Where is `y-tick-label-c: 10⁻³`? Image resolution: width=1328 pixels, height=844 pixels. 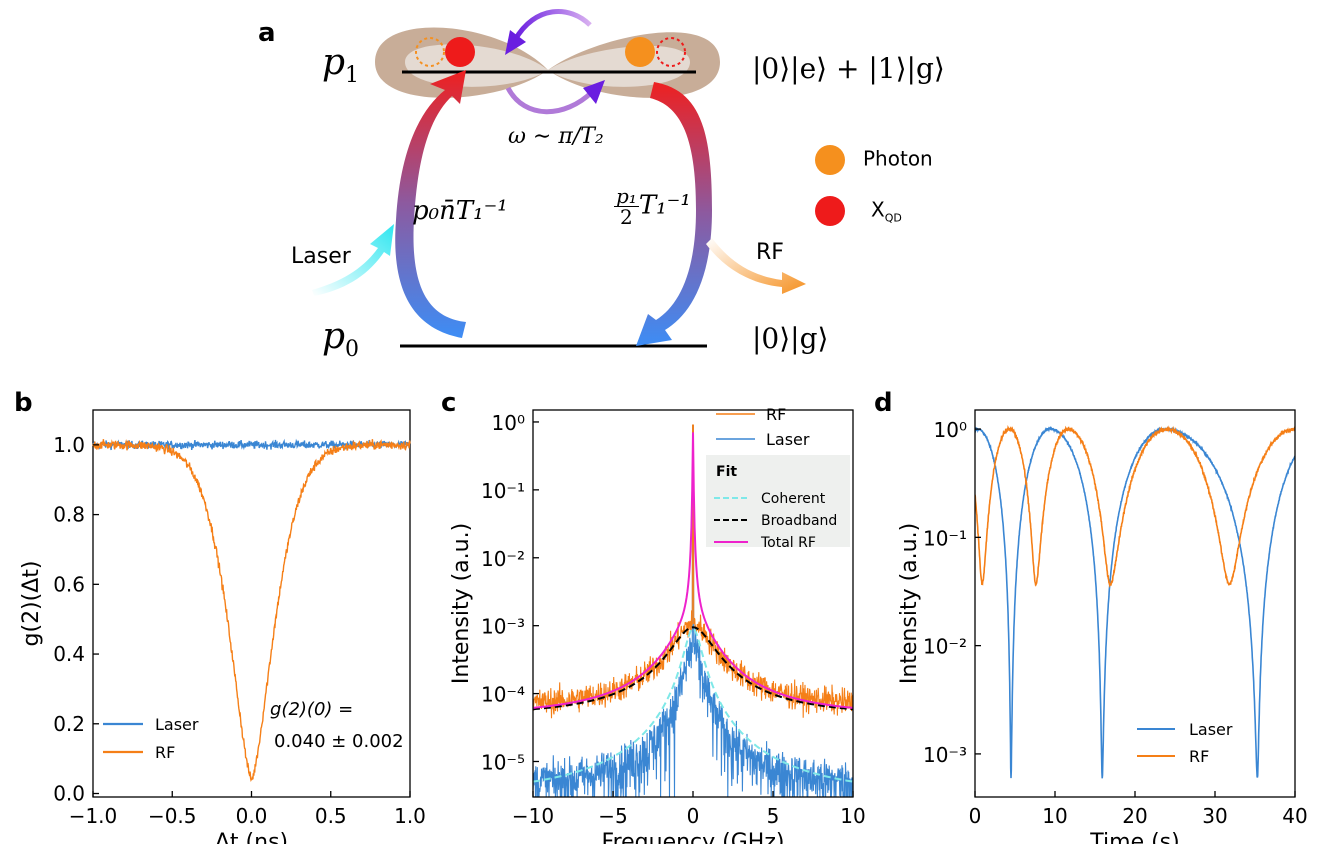 y-tick-label-c: 10⁻³ is located at coordinates (503, 627).